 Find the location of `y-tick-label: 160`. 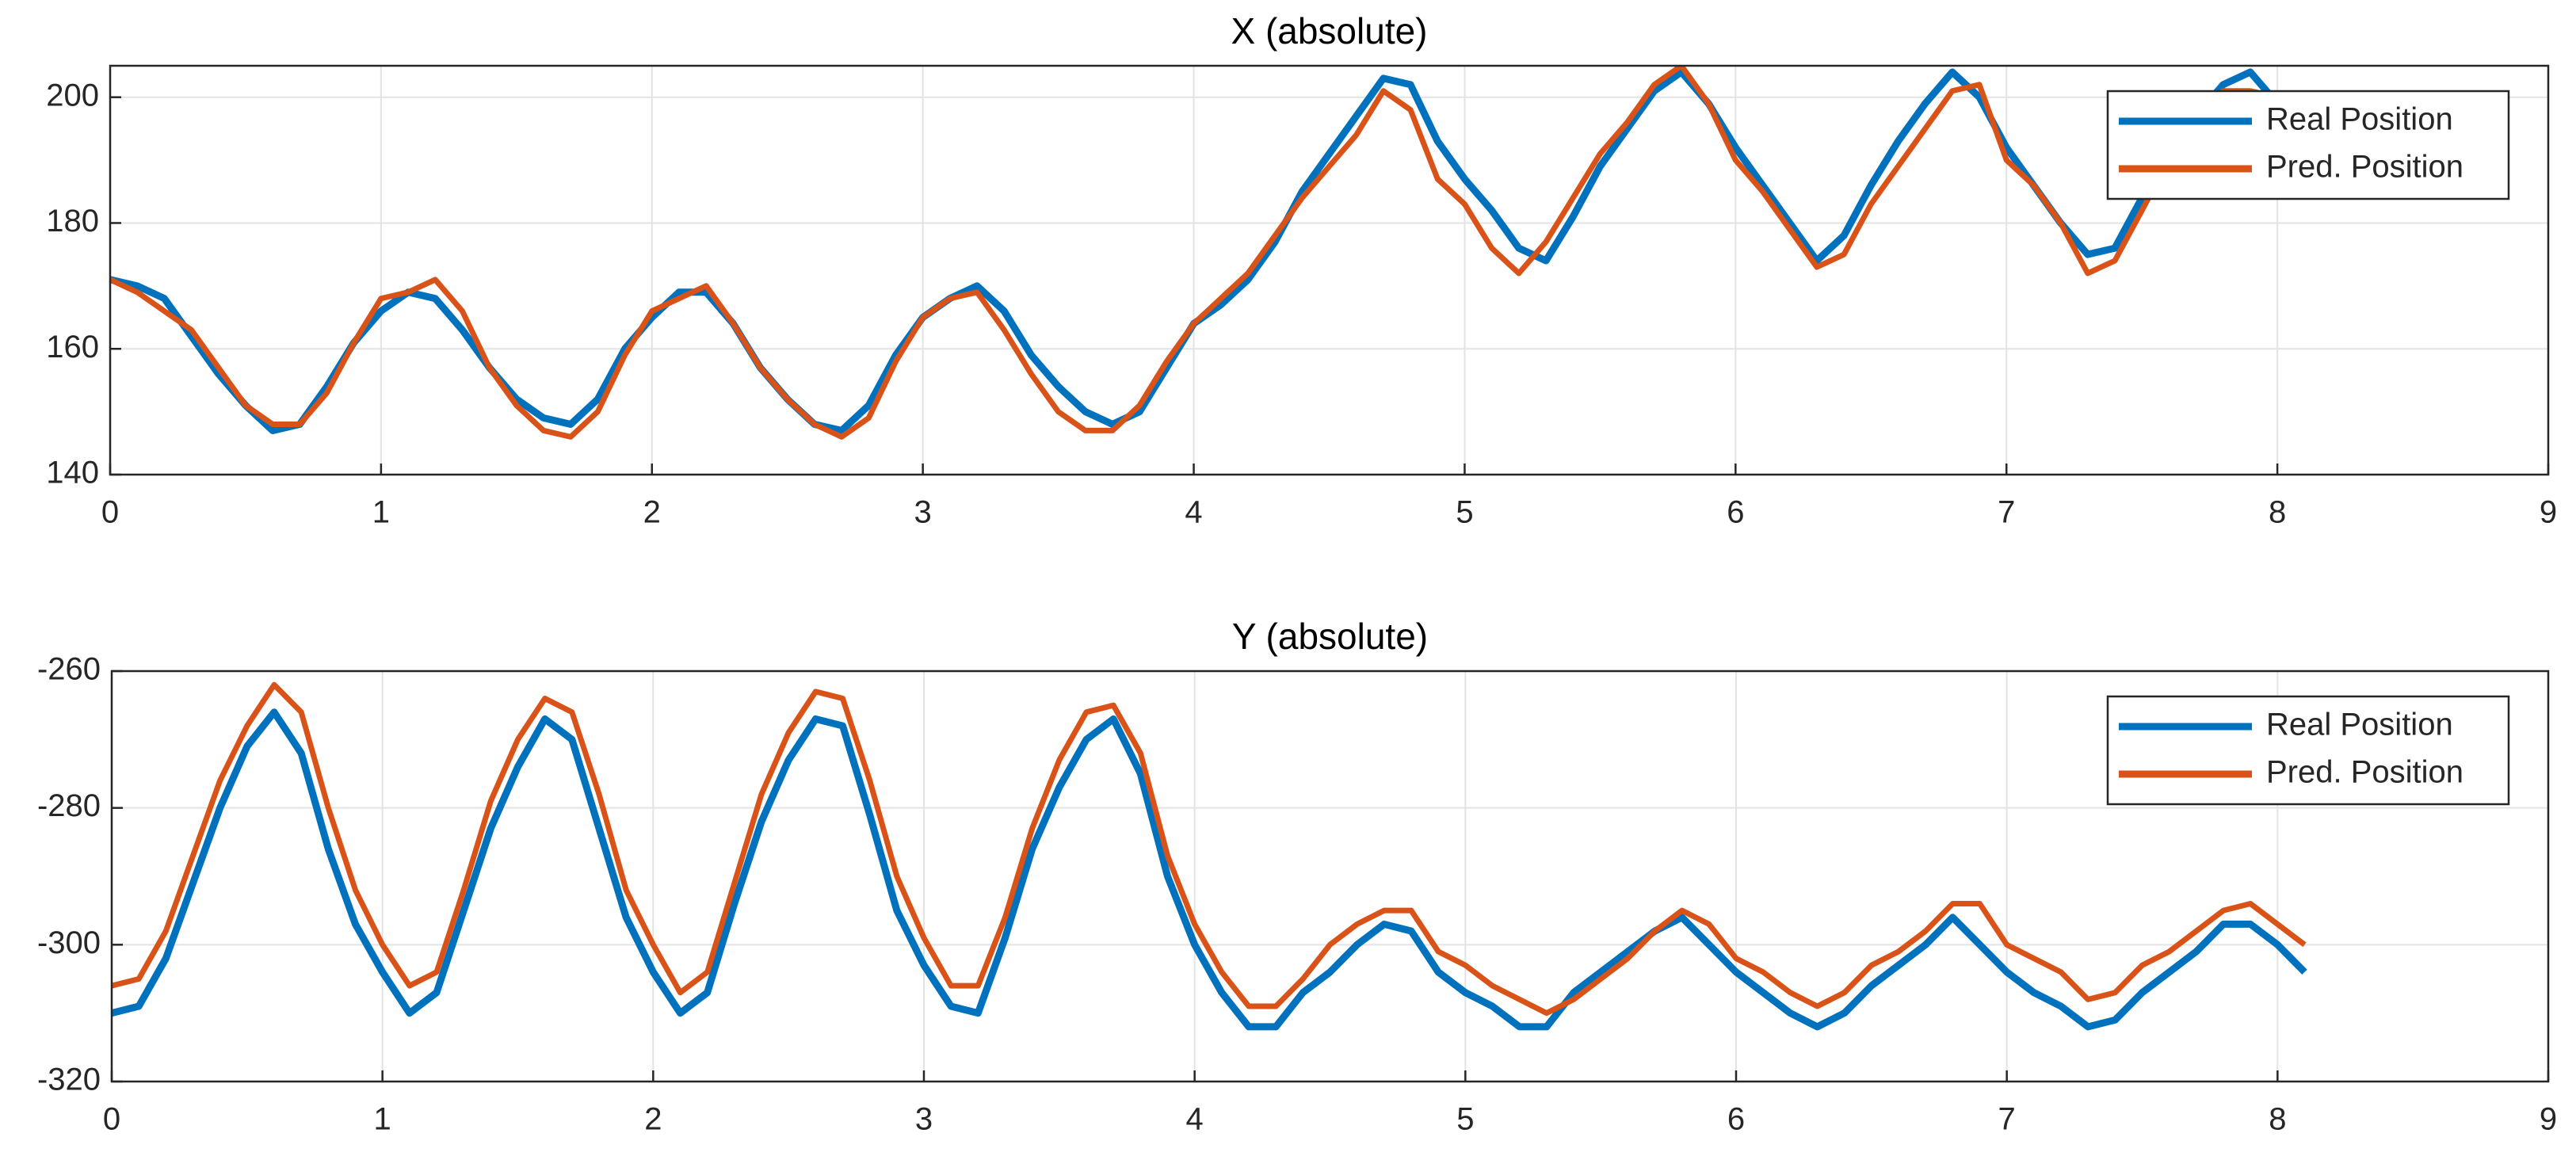

y-tick-label: 160 is located at coordinates (72, 347).